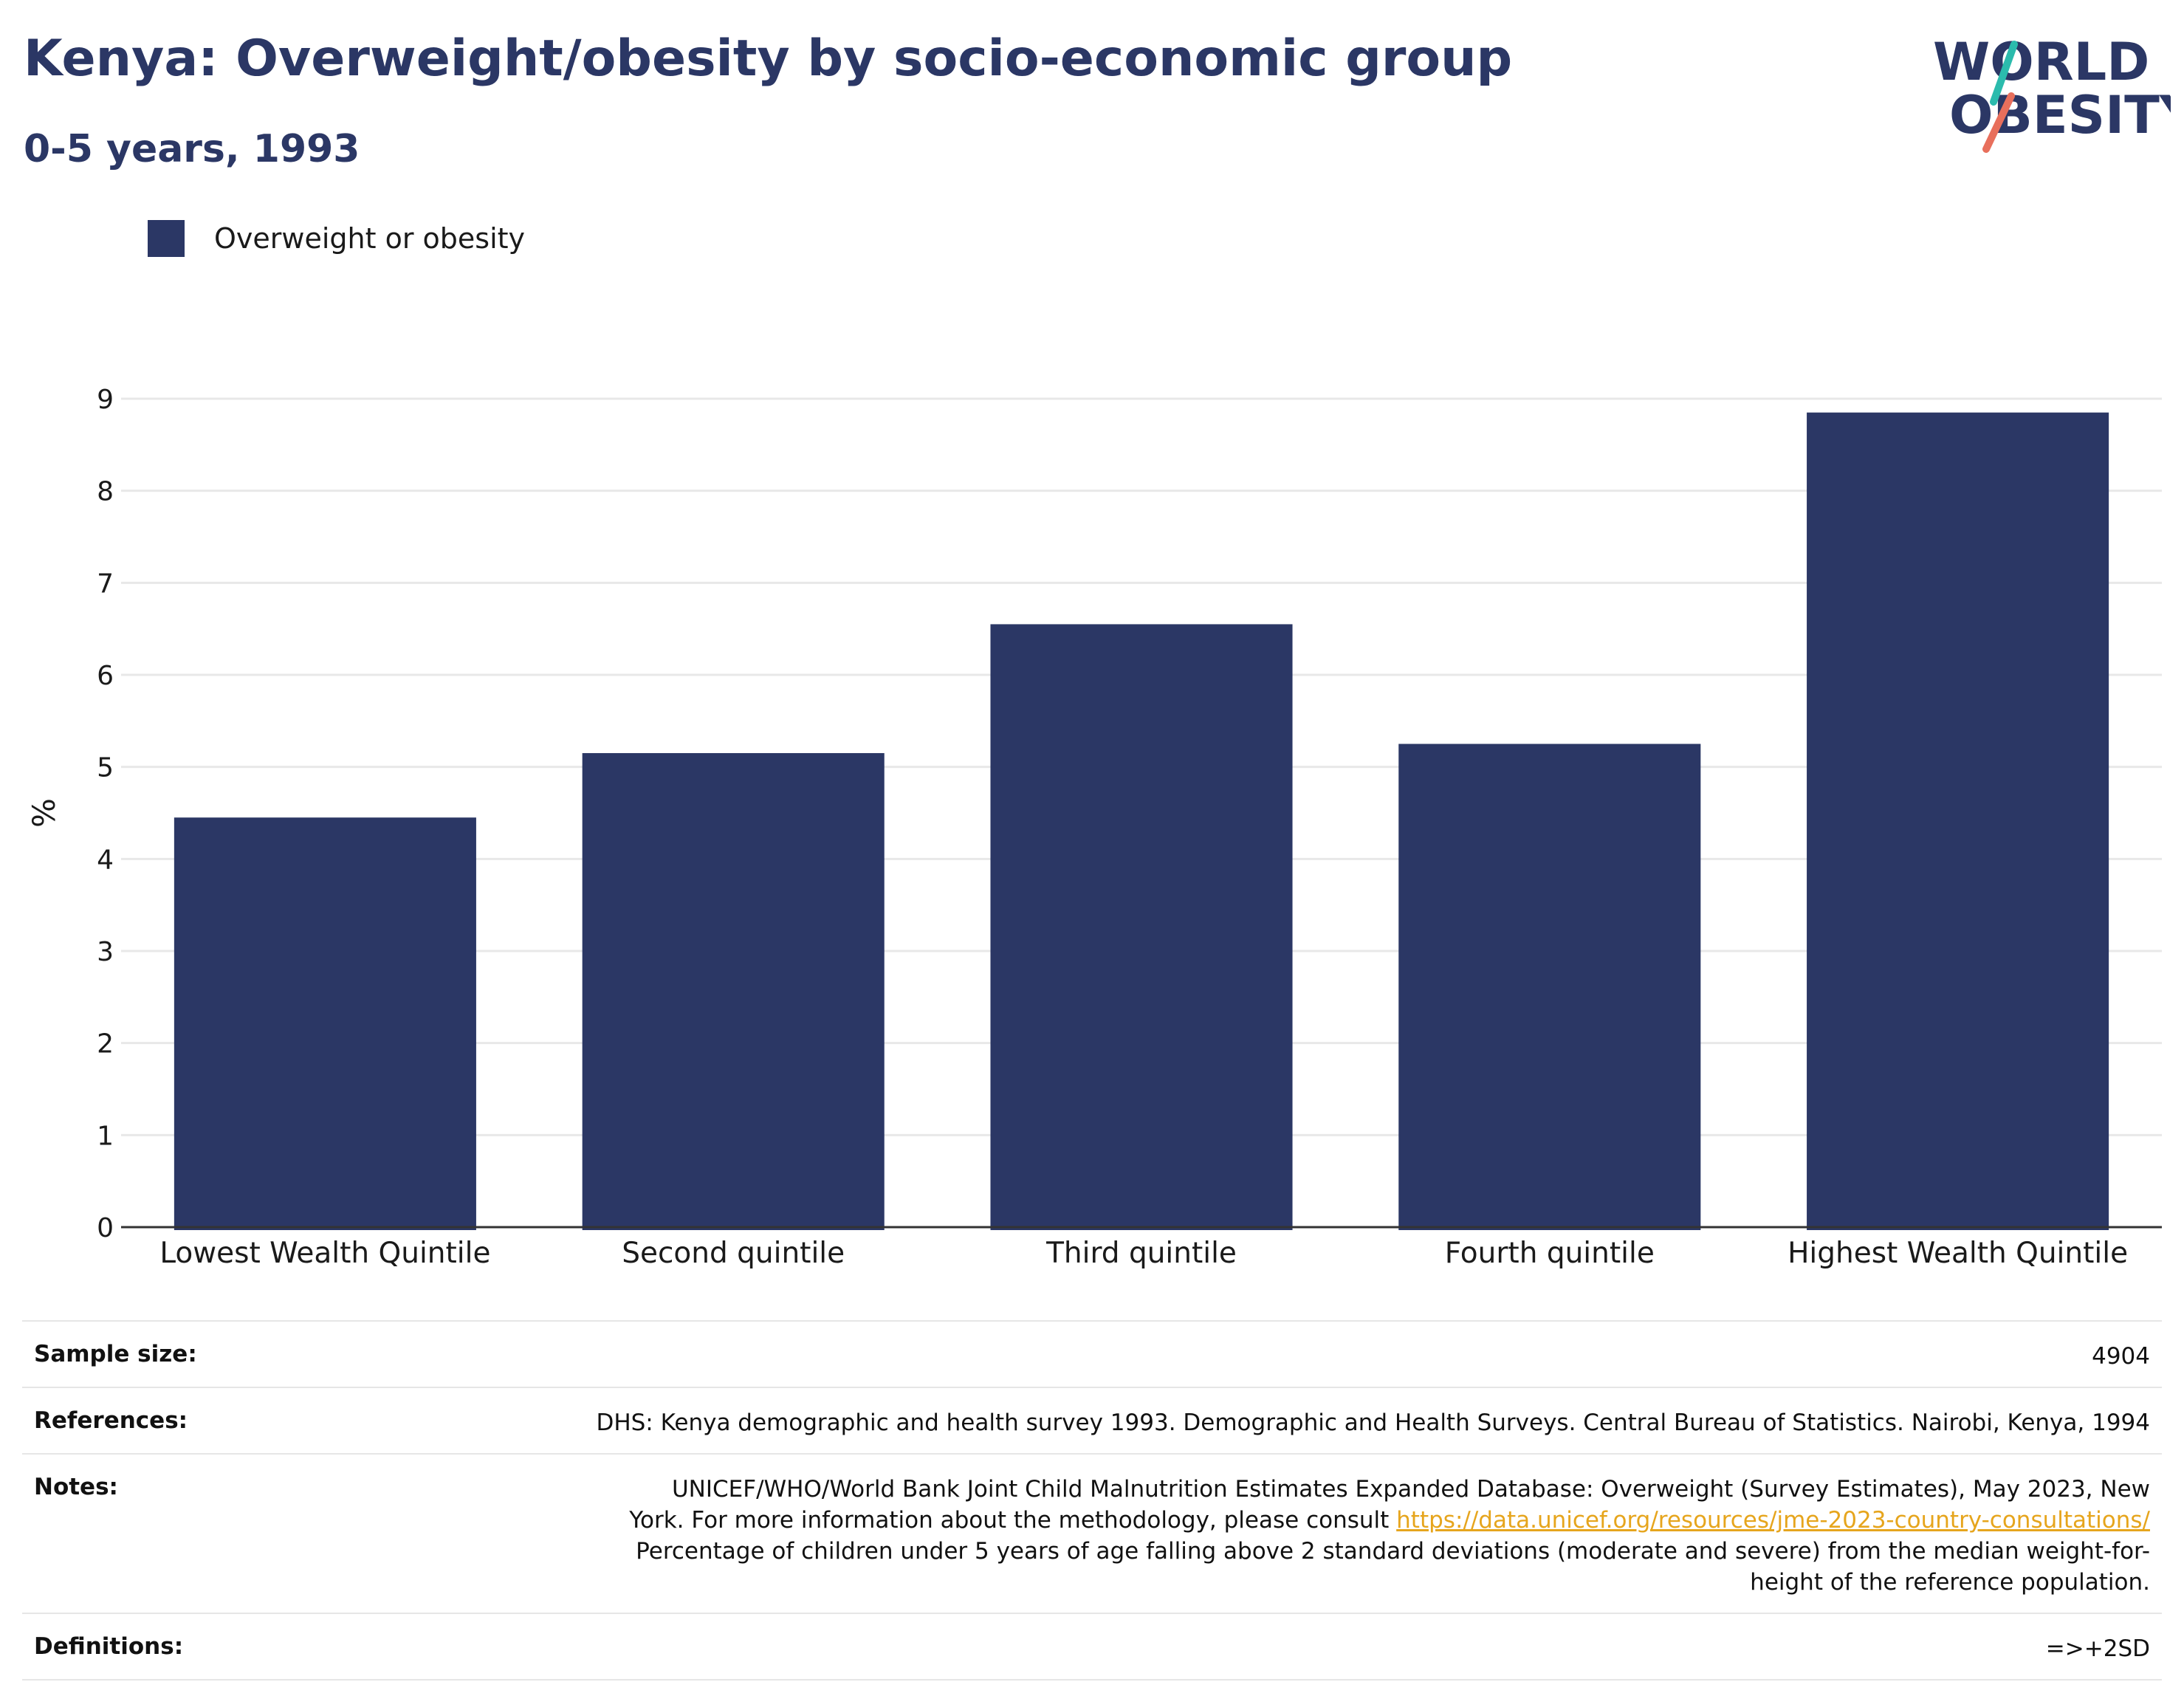  What do you see at coordinates (105, 1044) in the screenshot?
I see `y-tick-label: 2` at bounding box center [105, 1044].